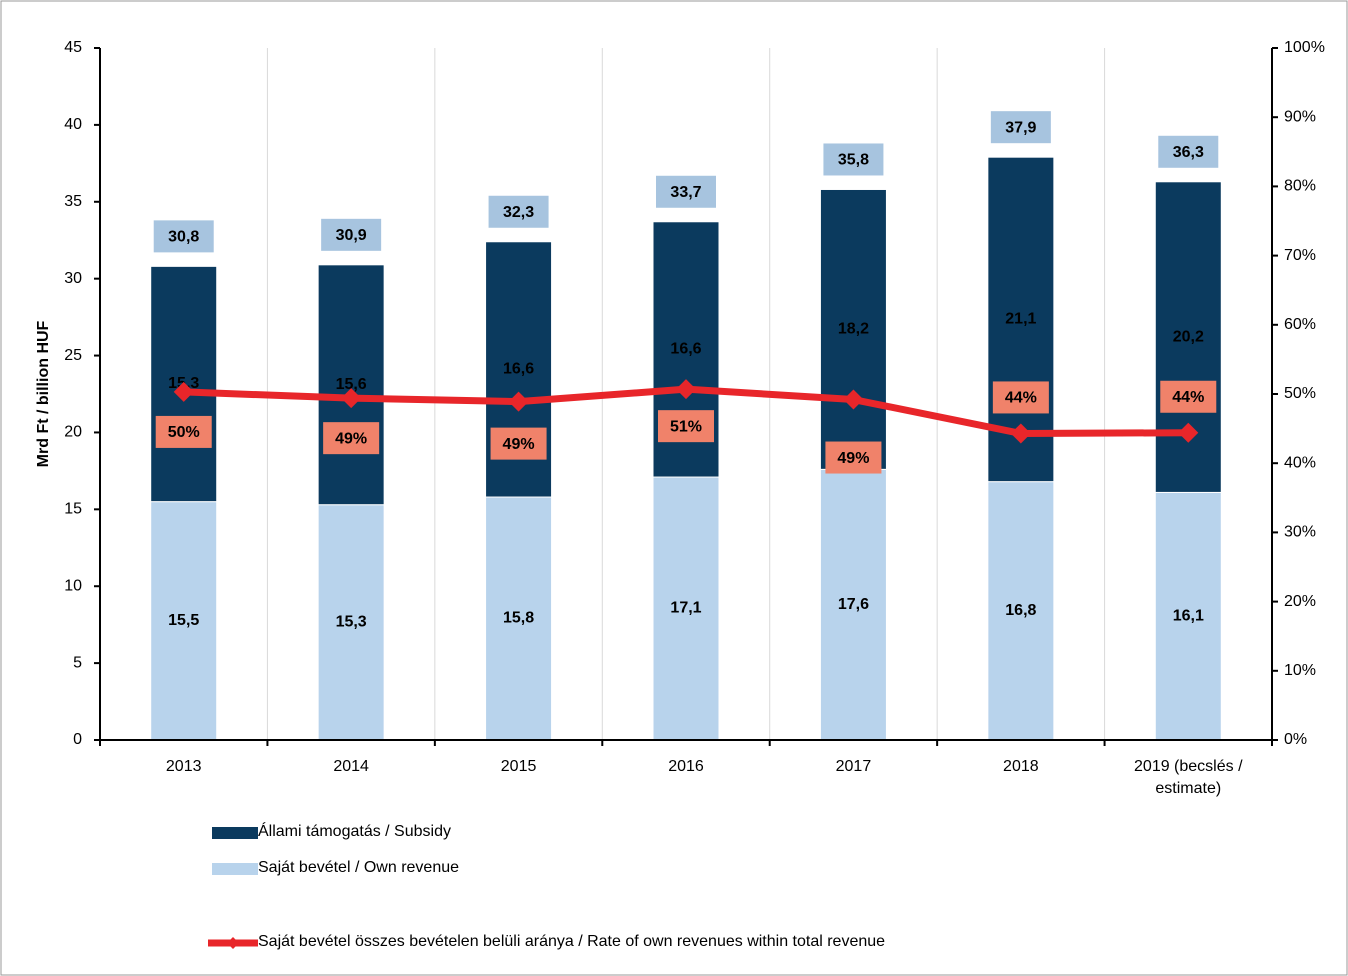 This screenshot has height=976, width=1348. Describe the element at coordinates (1300, 393) in the screenshot. I see `y2-tick-label: 50%` at that location.